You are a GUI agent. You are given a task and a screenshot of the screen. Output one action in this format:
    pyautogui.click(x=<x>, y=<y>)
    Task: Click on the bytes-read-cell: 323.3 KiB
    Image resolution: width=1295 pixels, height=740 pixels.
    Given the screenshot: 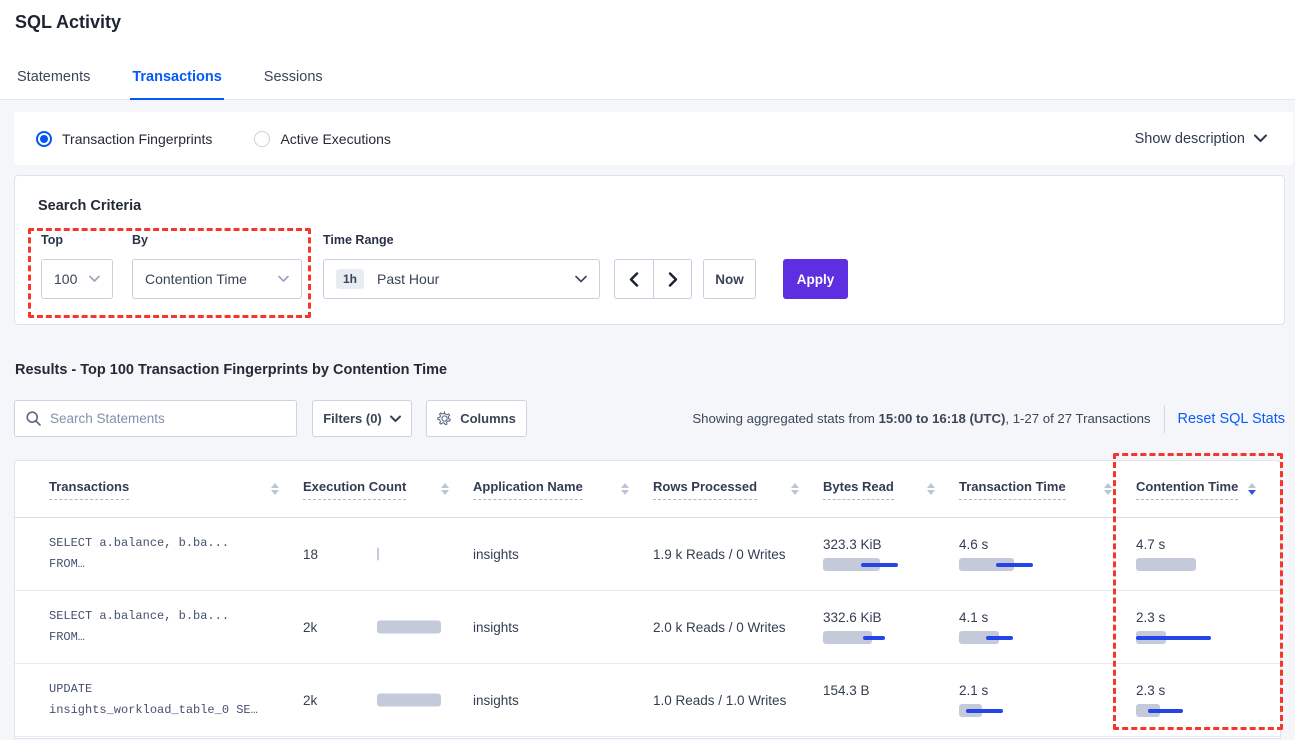 What is the action you would take?
    pyautogui.click(x=891, y=554)
    